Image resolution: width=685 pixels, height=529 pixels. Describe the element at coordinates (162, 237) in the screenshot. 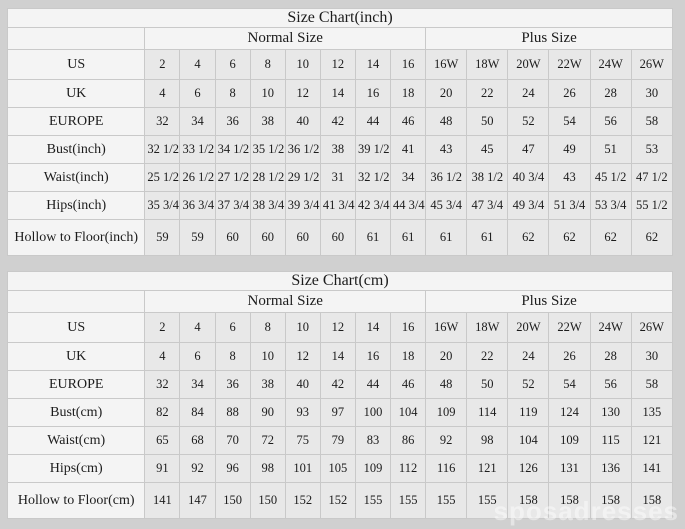

I see `size-value-cell: 59` at that location.